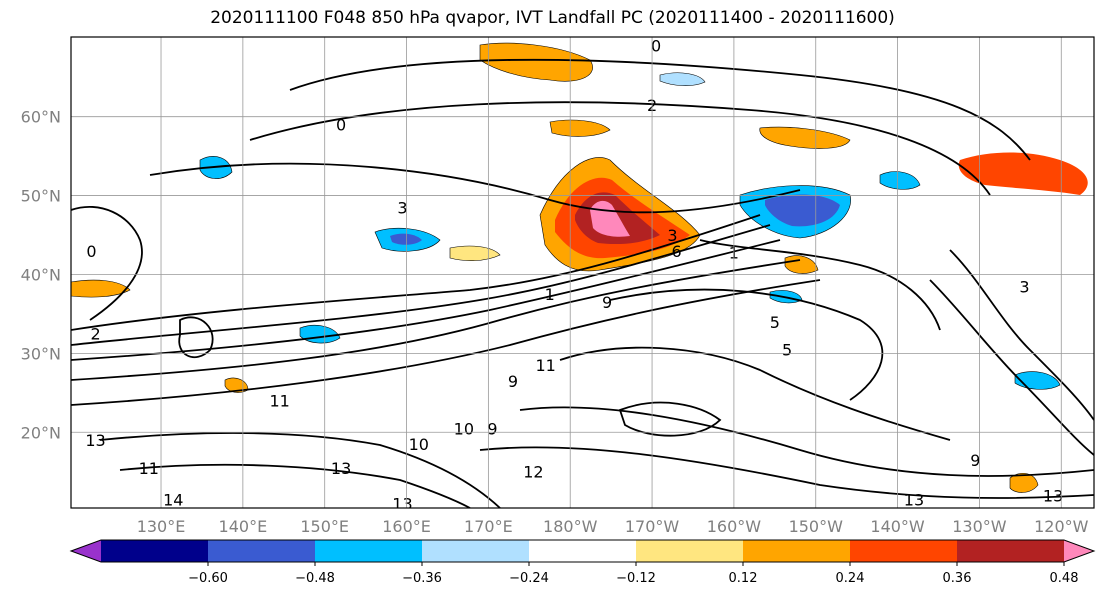 The image size is (1105, 601). What do you see at coordinates (529, 578) in the screenshot?
I see `colorbar-tick-label: −0.24` at bounding box center [529, 578].